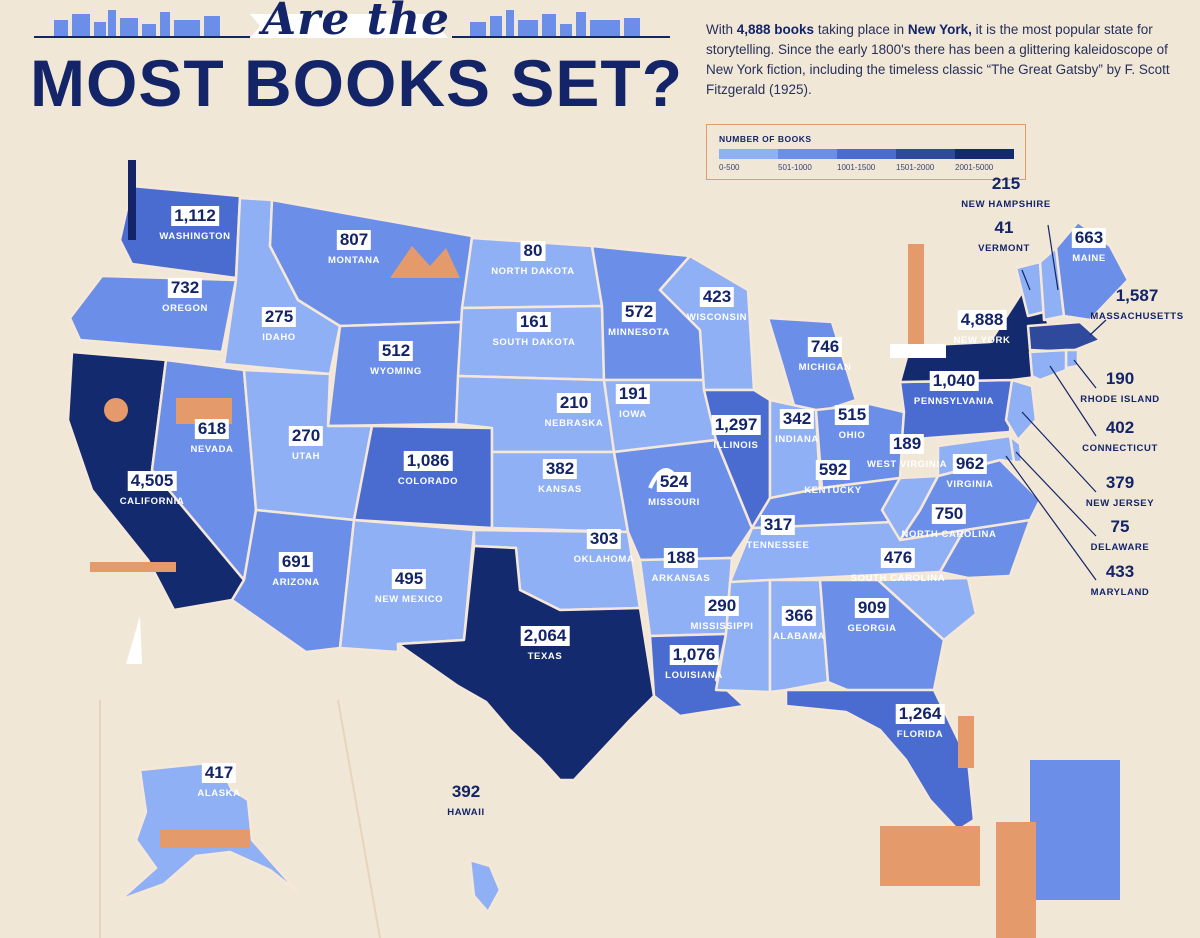 This screenshot has width=1200, height=938. I want to click on state-name-kansas: KANSAS, so click(560, 489).